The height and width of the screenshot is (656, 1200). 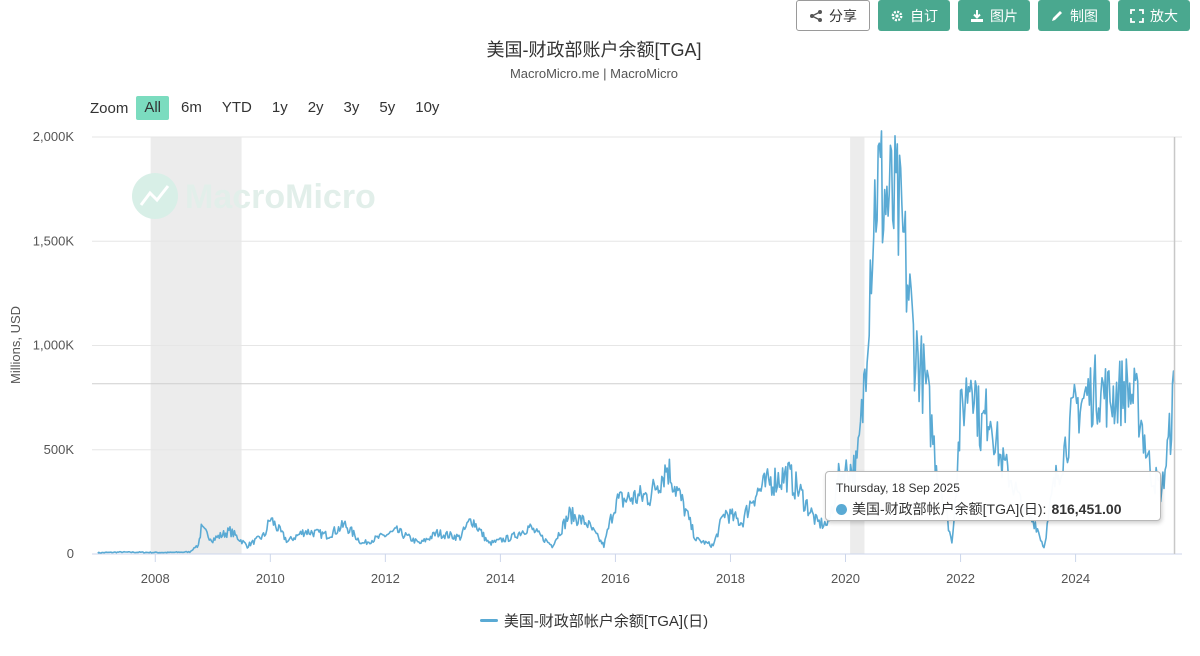 I want to click on draw-chart-button: 制图, so click(x=1074, y=15).